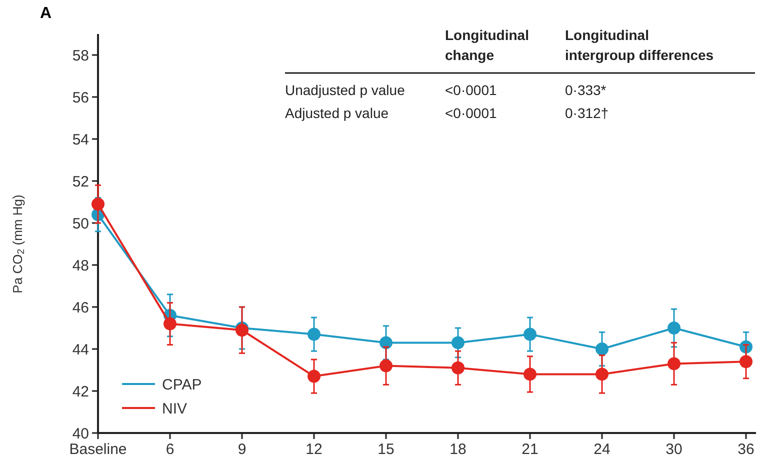 This screenshot has width=758, height=461. I want to click on x-tick-label: 12, so click(314, 449).